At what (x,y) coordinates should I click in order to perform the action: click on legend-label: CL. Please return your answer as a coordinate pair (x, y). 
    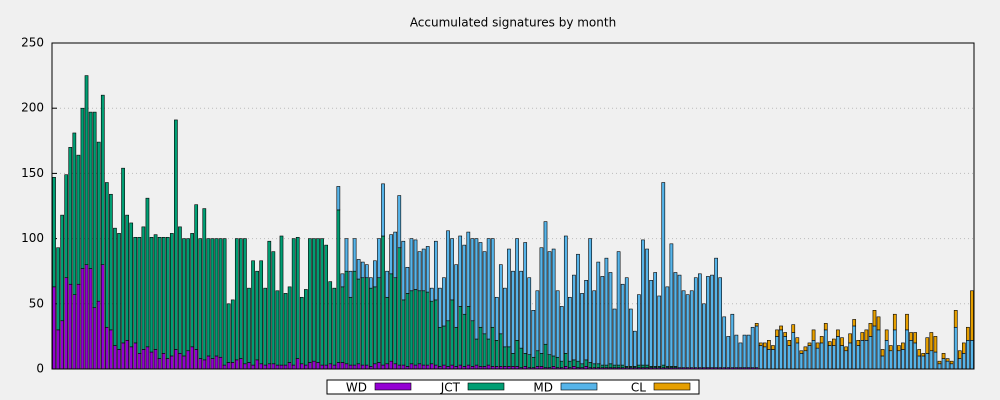
    Looking at the image, I should click on (638, 388).